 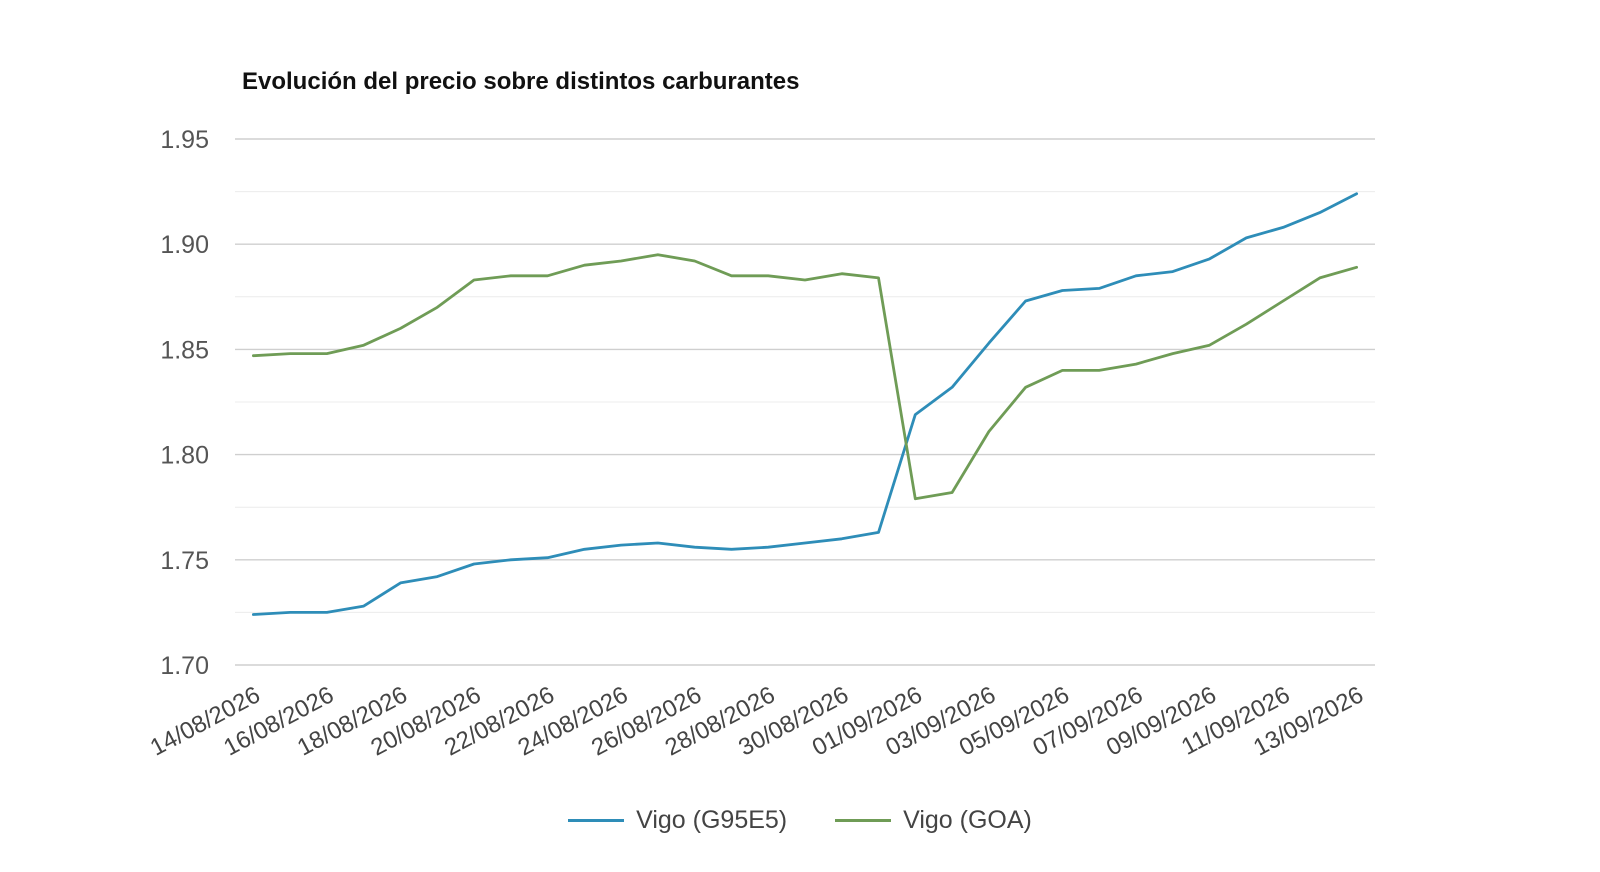 I want to click on y-tick-label: 1.90, so click(x=184, y=245).